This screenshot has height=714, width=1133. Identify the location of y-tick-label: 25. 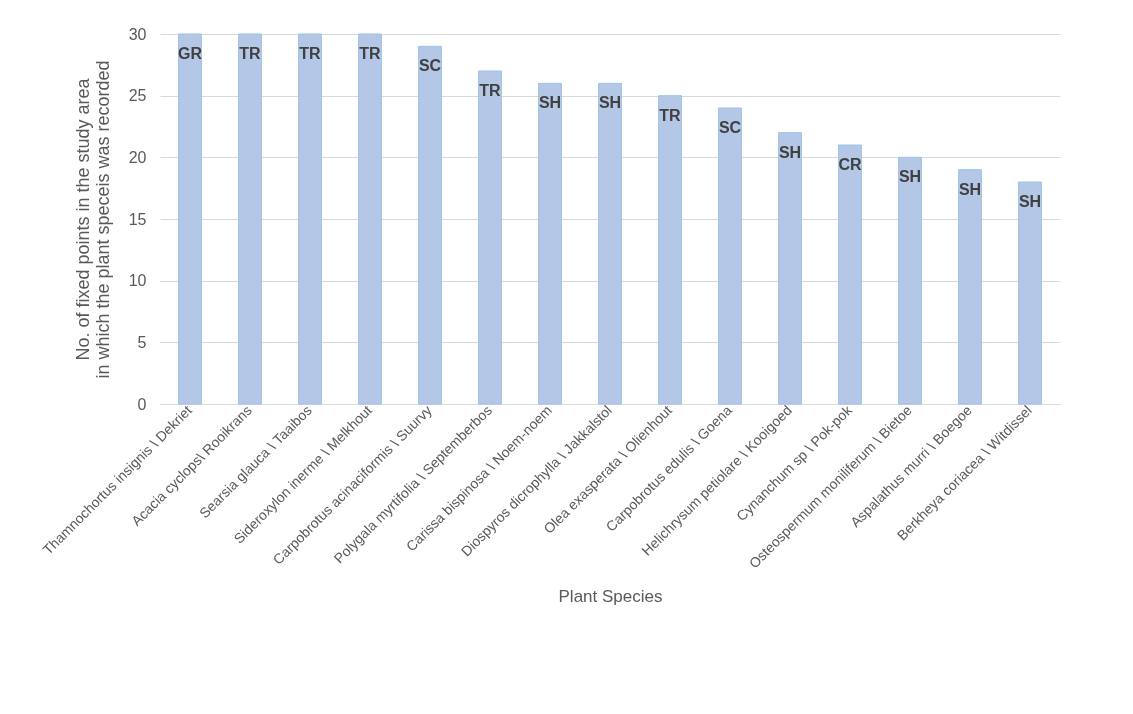
(137, 96).